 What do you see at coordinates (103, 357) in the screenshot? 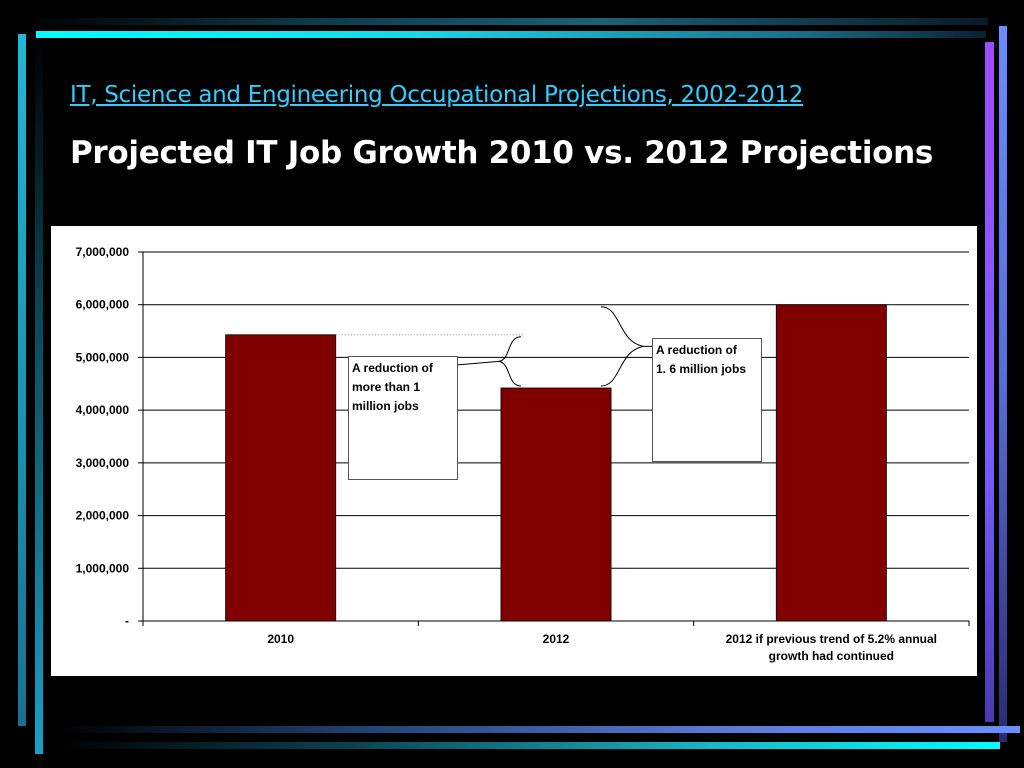
I see `y-tick-label: 5,000,000` at bounding box center [103, 357].